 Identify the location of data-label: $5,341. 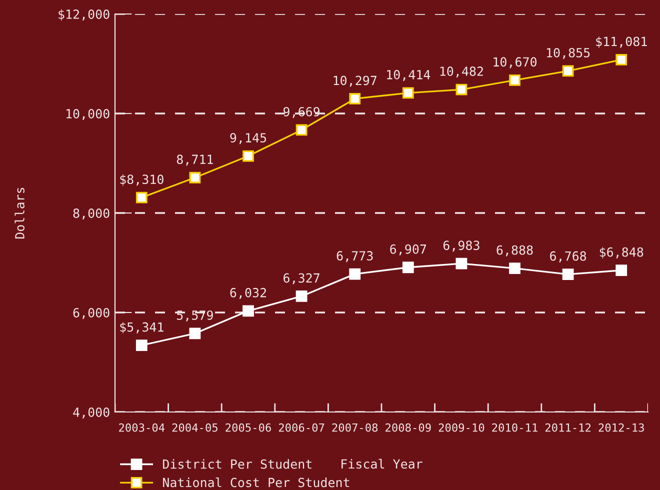
(142, 328).